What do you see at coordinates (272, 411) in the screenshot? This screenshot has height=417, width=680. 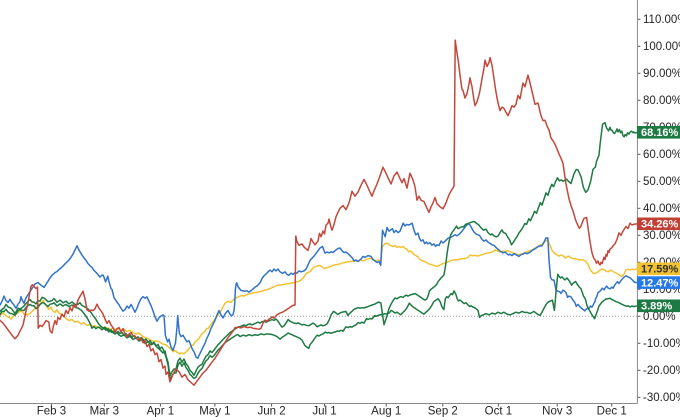 I see `svg-text: Jun 2` at bounding box center [272, 411].